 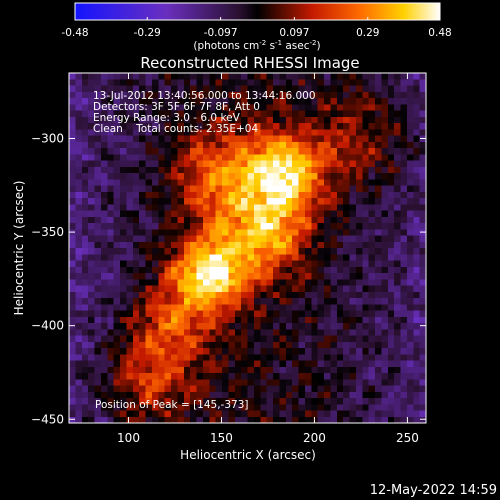 What do you see at coordinates (256, 45) in the screenshot?
I see `colorbar-unit-label: (photons cm-2 s-1 asec-2)` at bounding box center [256, 45].